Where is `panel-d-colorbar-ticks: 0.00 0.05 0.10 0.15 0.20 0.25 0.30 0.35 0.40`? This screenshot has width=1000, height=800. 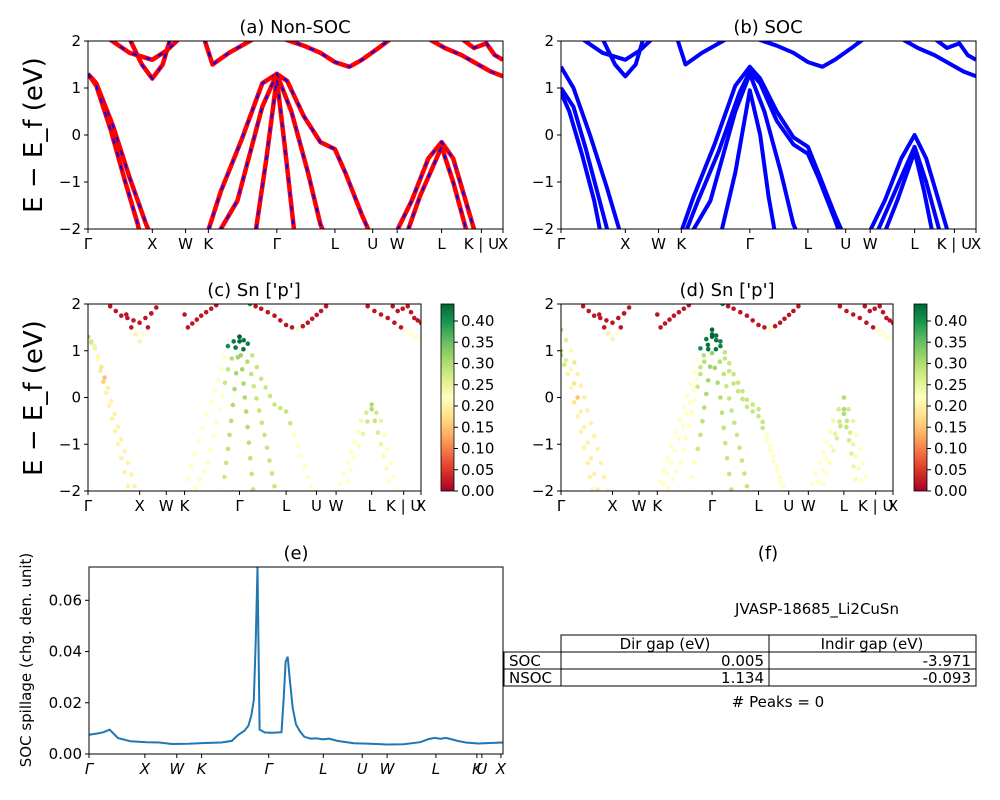 panel-d-colorbar-ticks: 0.00 0.05 0.10 0.15 0.20 0.25 0.30 0.35 0.40 is located at coordinates (947, 406).